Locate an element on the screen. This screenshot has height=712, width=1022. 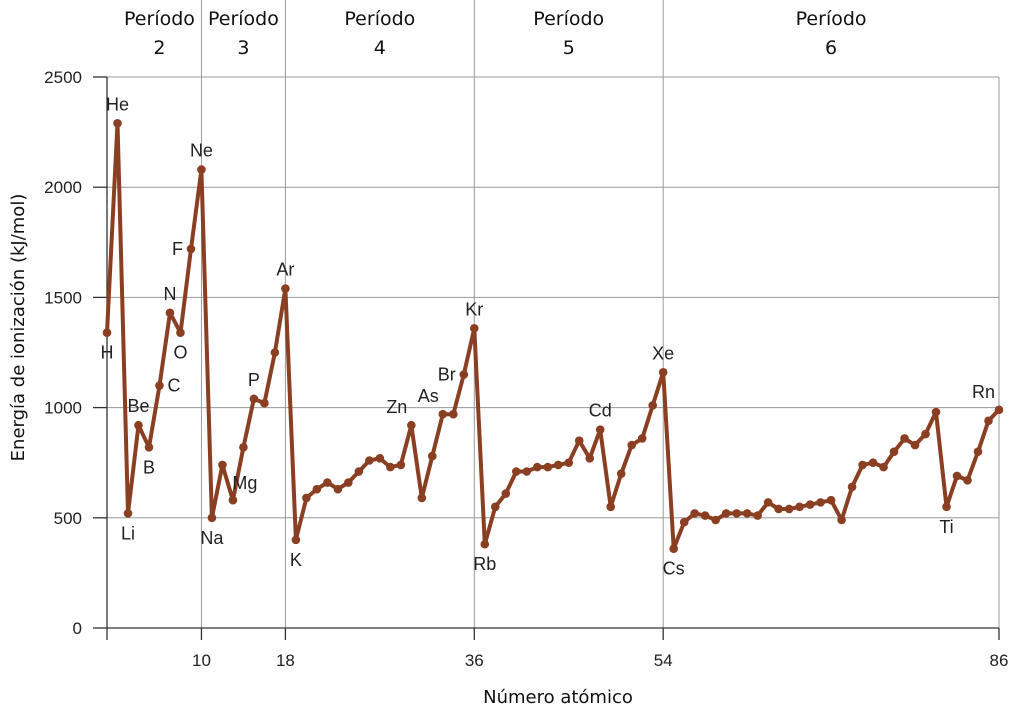
period-label-number: 6 is located at coordinates (831, 48).